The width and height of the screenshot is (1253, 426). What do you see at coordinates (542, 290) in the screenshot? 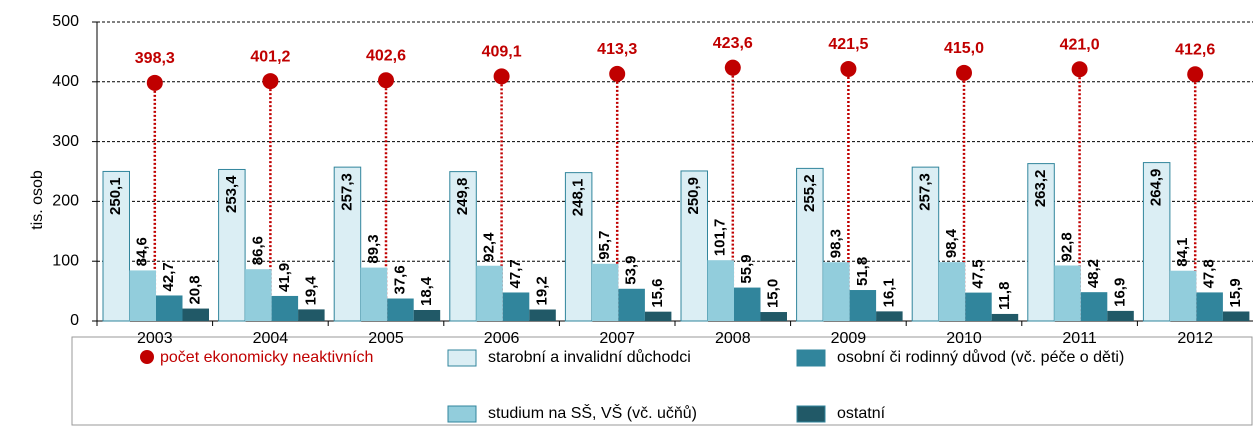
I see `data-label: 19,2` at bounding box center [542, 290].